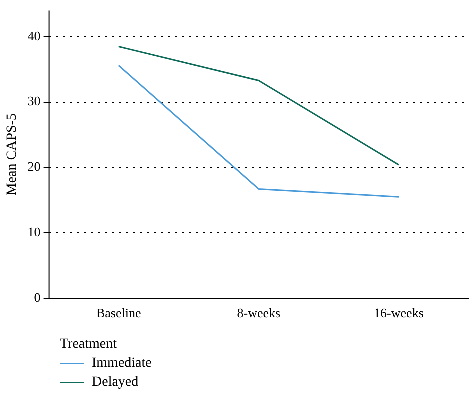 This screenshot has height=399, width=473. What do you see at coordinates (399, 313) in the screenshot?
I see `x-tick-label: 16-weeks` at bounding box center [399, 313].